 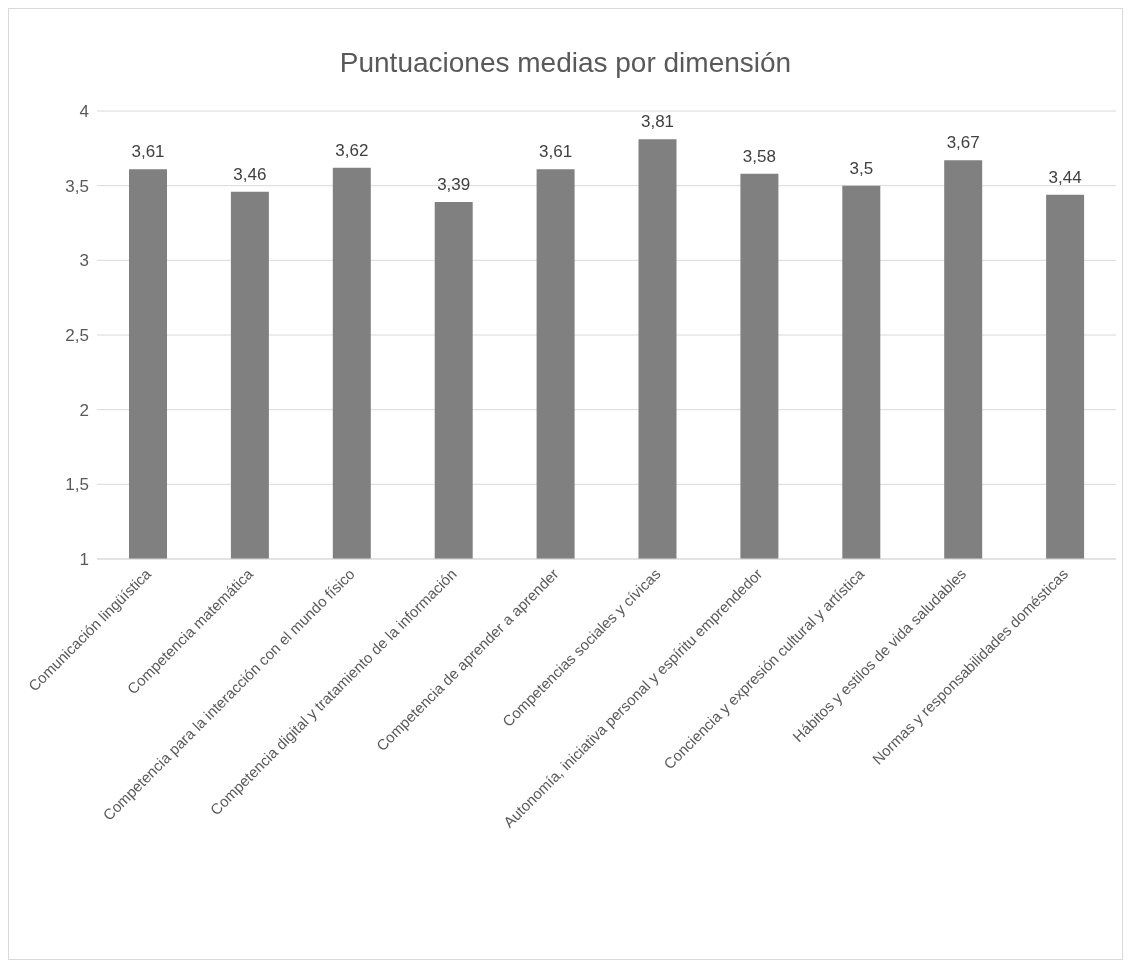 I want to click on data-label: 3,58, so click(x=759, y=156).